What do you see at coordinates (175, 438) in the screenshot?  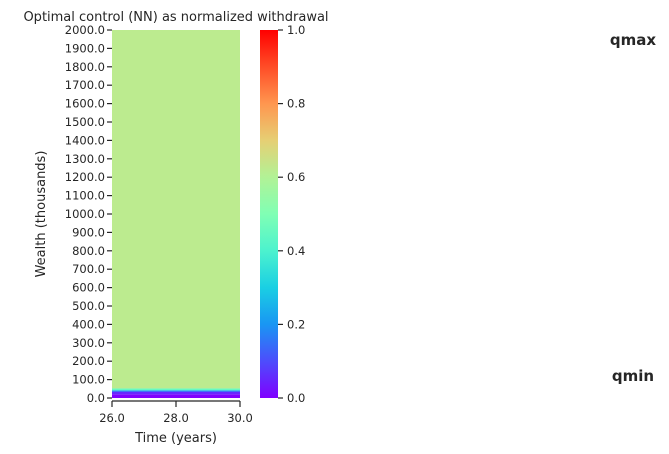 I see `x-axis-label: Time (years)` at bounding box center [175, 438].